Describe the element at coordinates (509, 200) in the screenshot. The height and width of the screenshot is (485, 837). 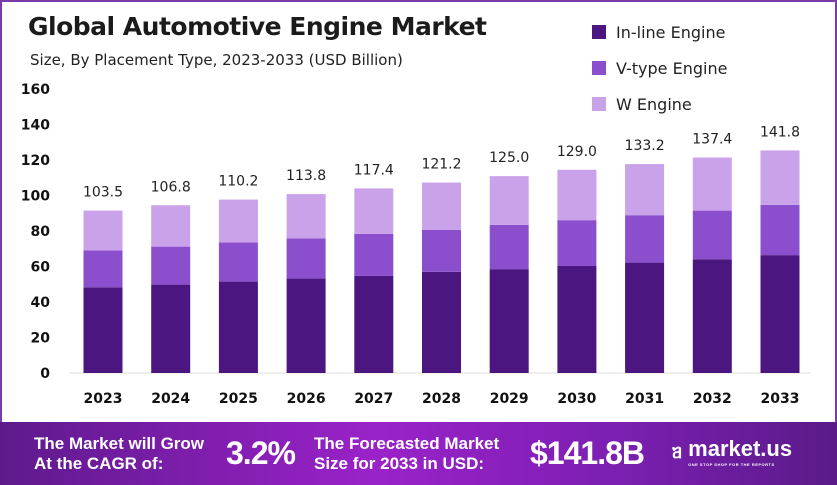
I see `bar-segment-w-engine-2029` at that location.